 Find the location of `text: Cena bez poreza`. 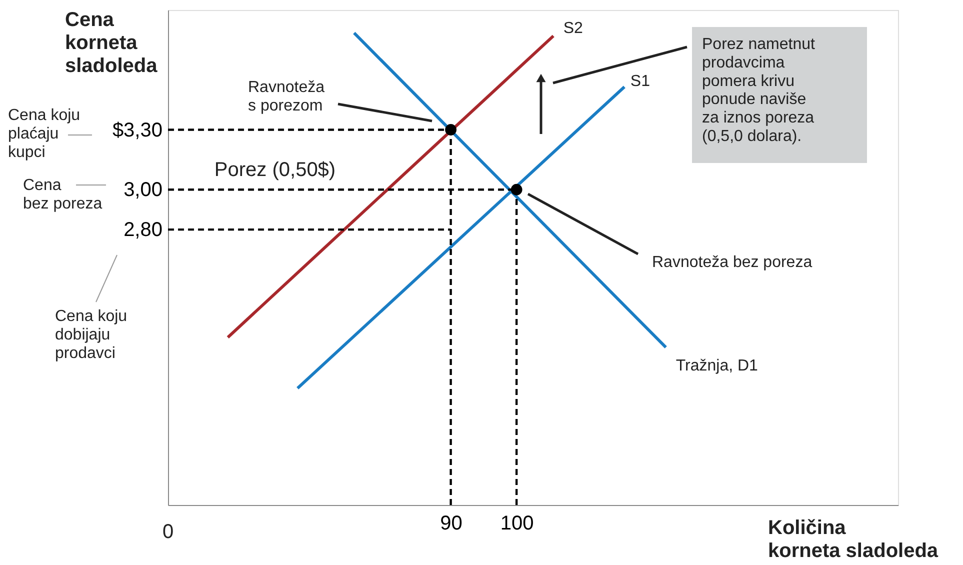

text: Cena bez poreza is located at coordinates (62, 194).